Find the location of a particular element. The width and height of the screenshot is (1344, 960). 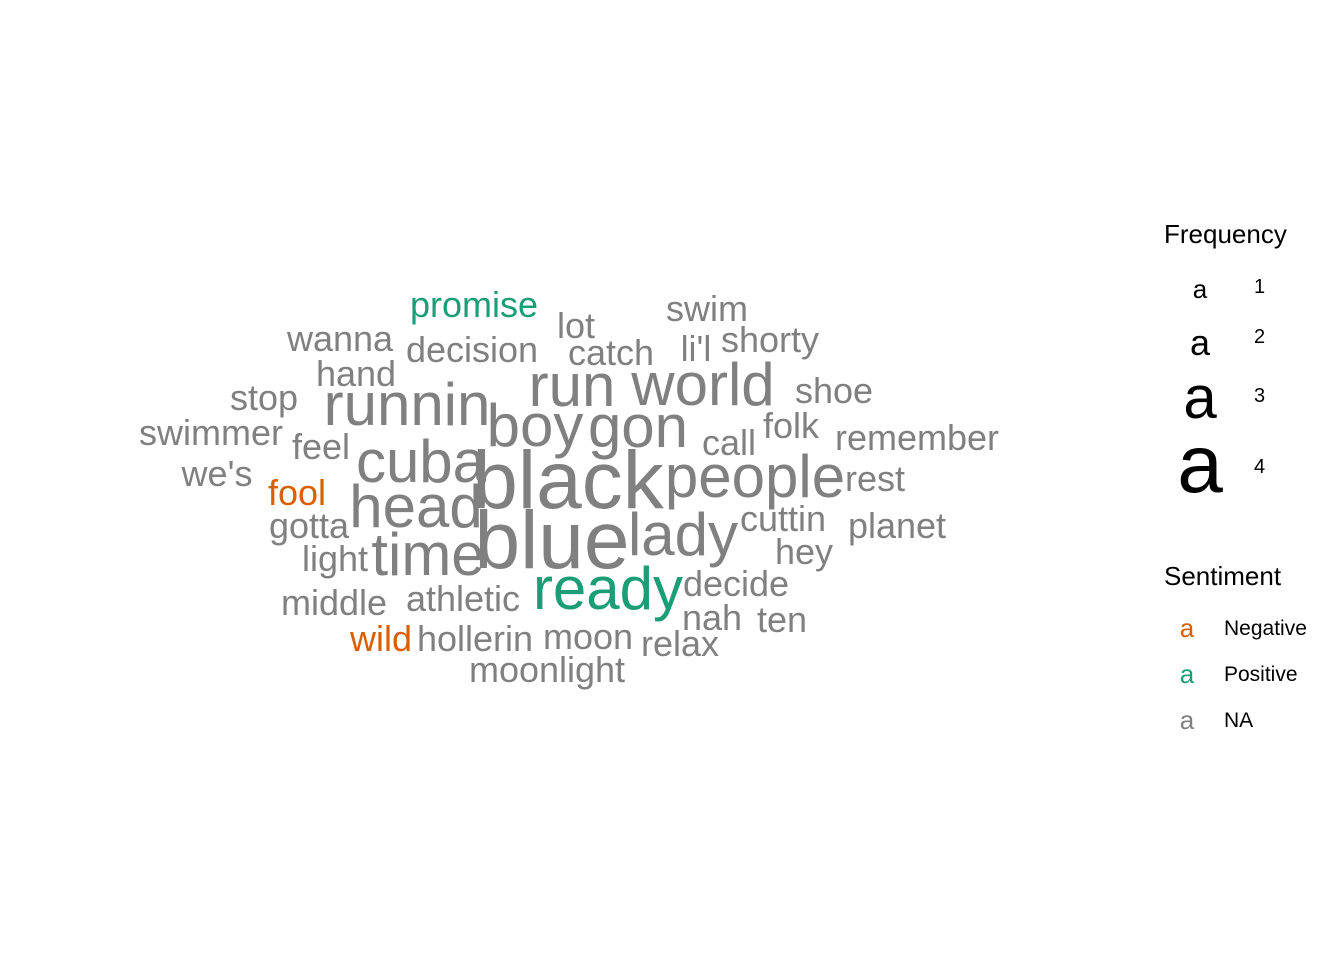

word-lot: lot is located at coordinates (576, 325).